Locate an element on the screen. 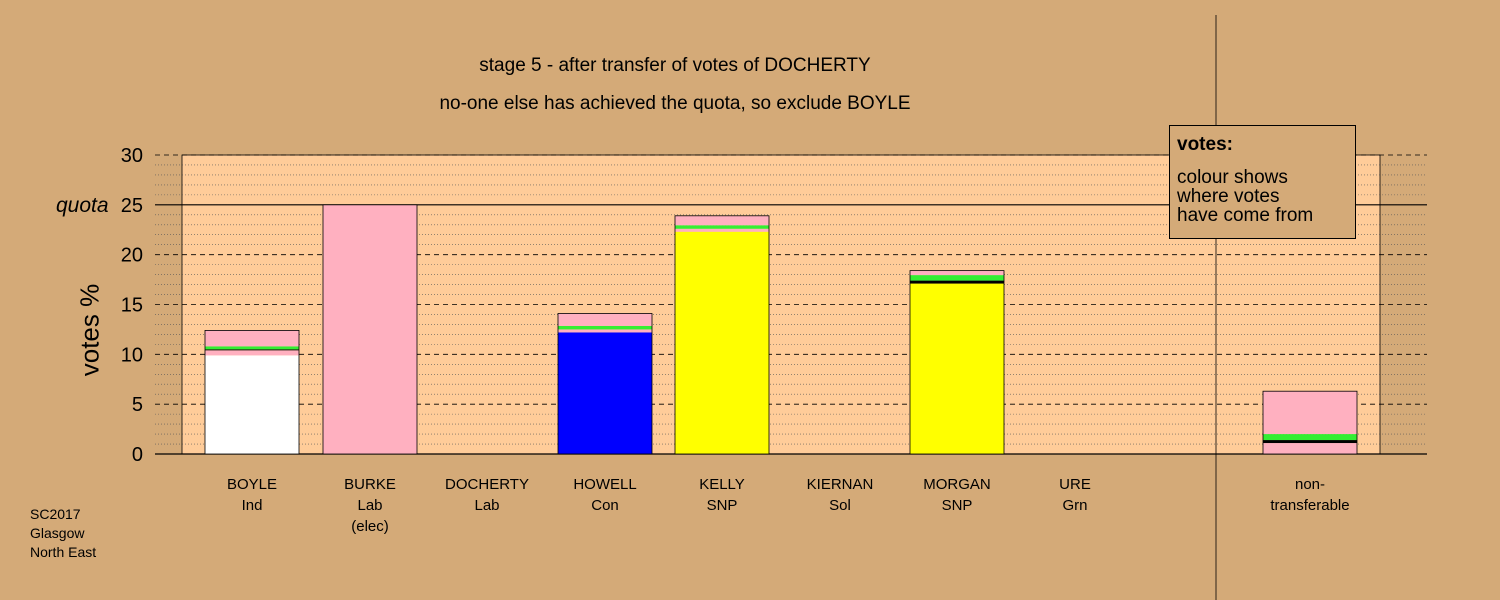  x-tick-label: DOCHERTY is located at coordinates (487, 484).